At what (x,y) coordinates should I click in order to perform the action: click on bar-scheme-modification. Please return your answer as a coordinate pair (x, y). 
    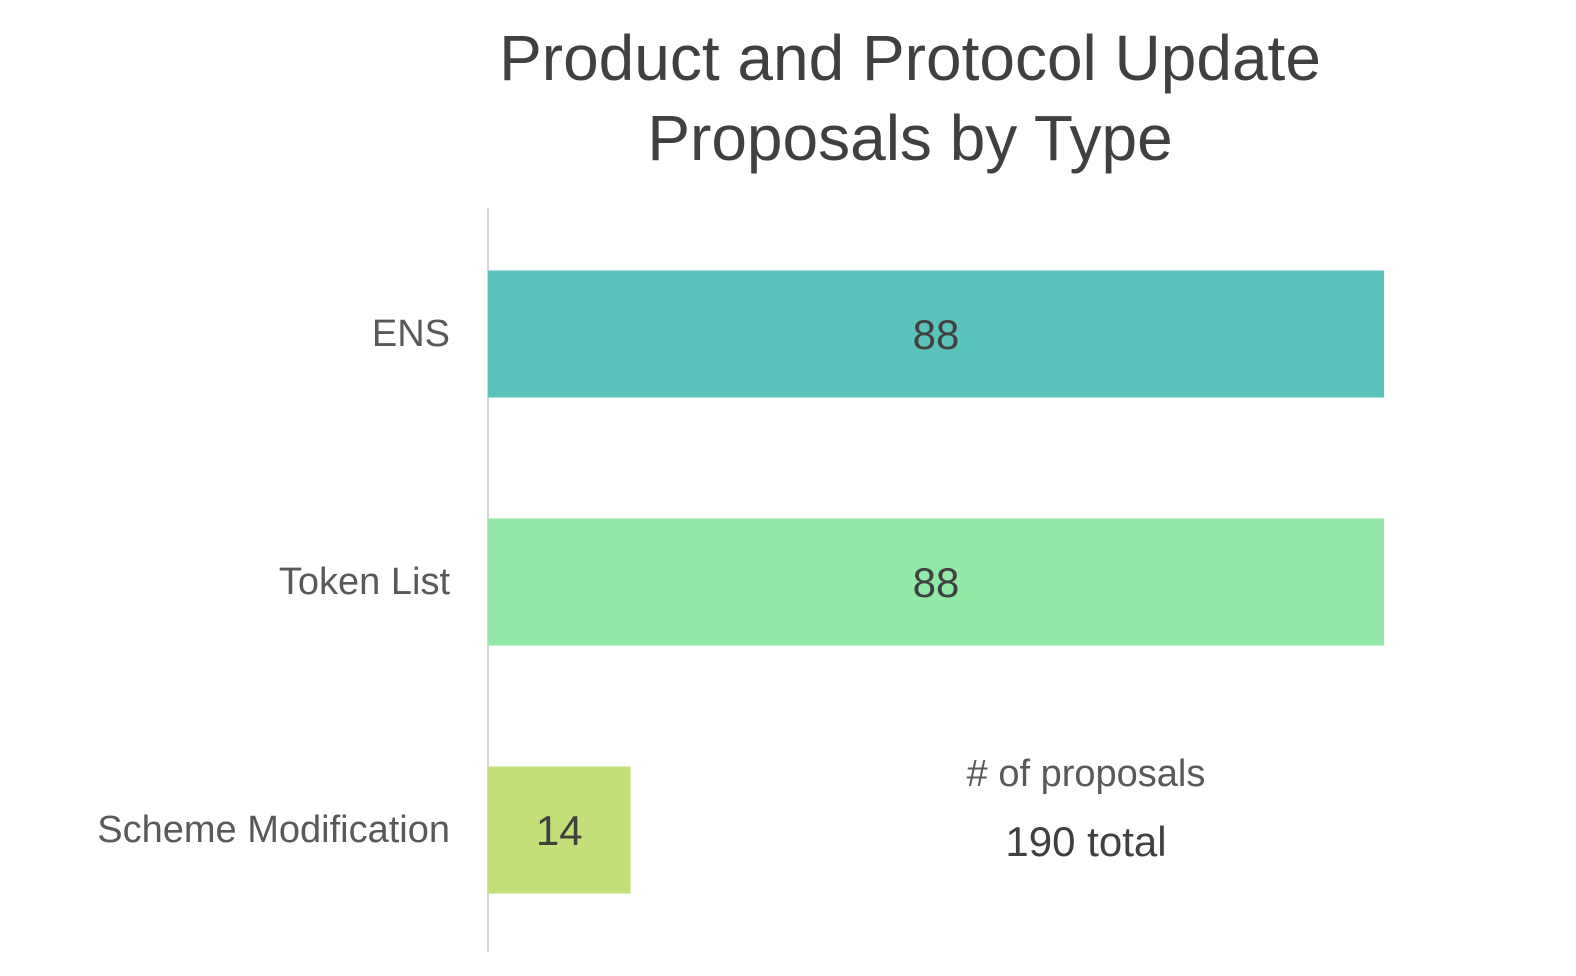
    Looking at the image, I should click on (559, 830).